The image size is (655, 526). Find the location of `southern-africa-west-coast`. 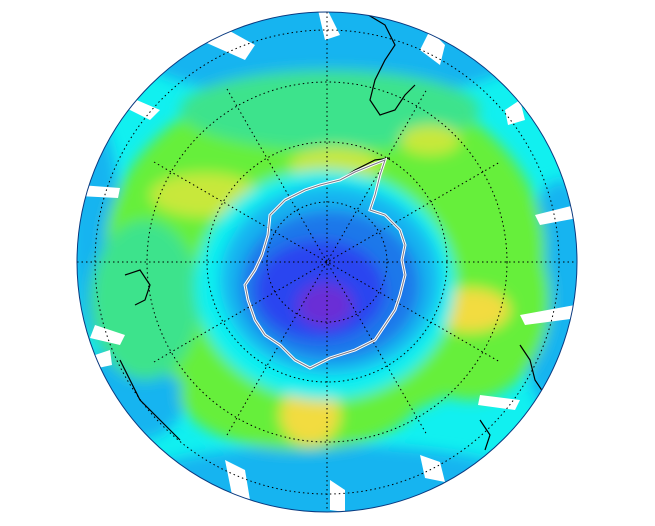

southern-africa-west-coast is located at coordinates (150, 400).